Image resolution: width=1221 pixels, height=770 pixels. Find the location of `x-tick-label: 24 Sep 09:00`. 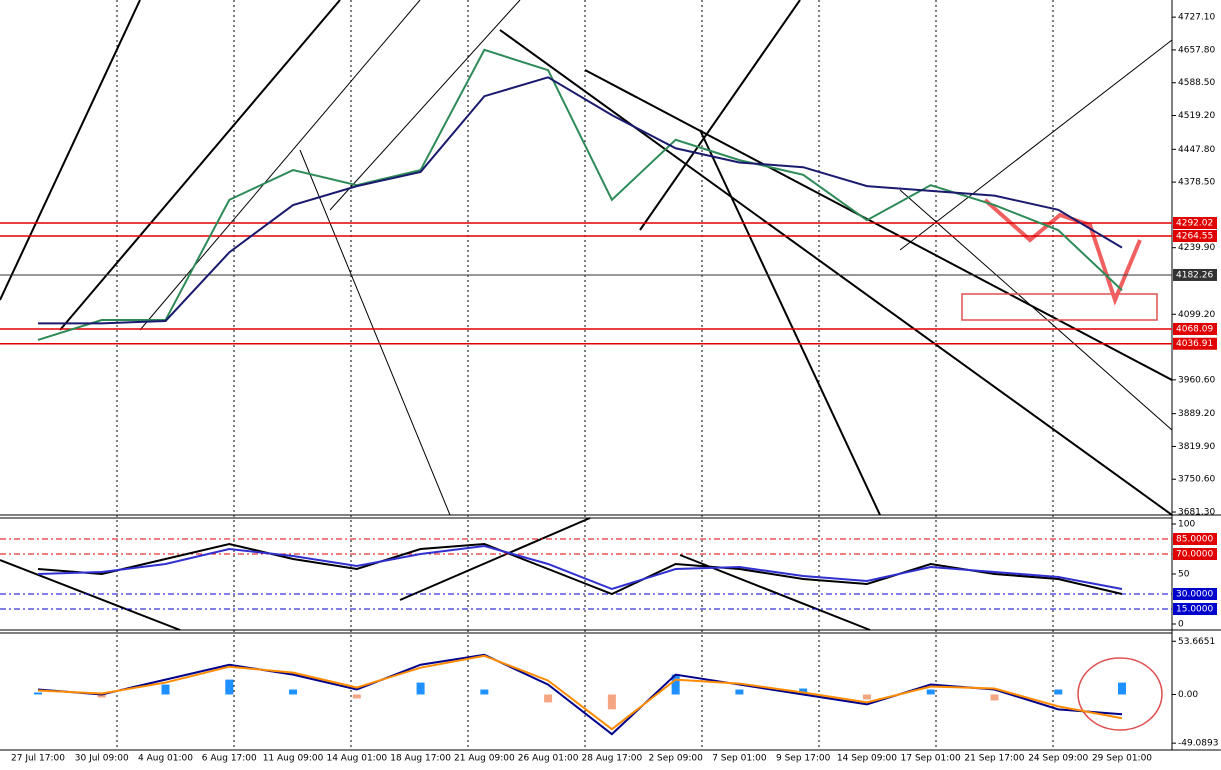

x-tick-label: 24 Sep 09:00 is located at coordinates (1058, 759).